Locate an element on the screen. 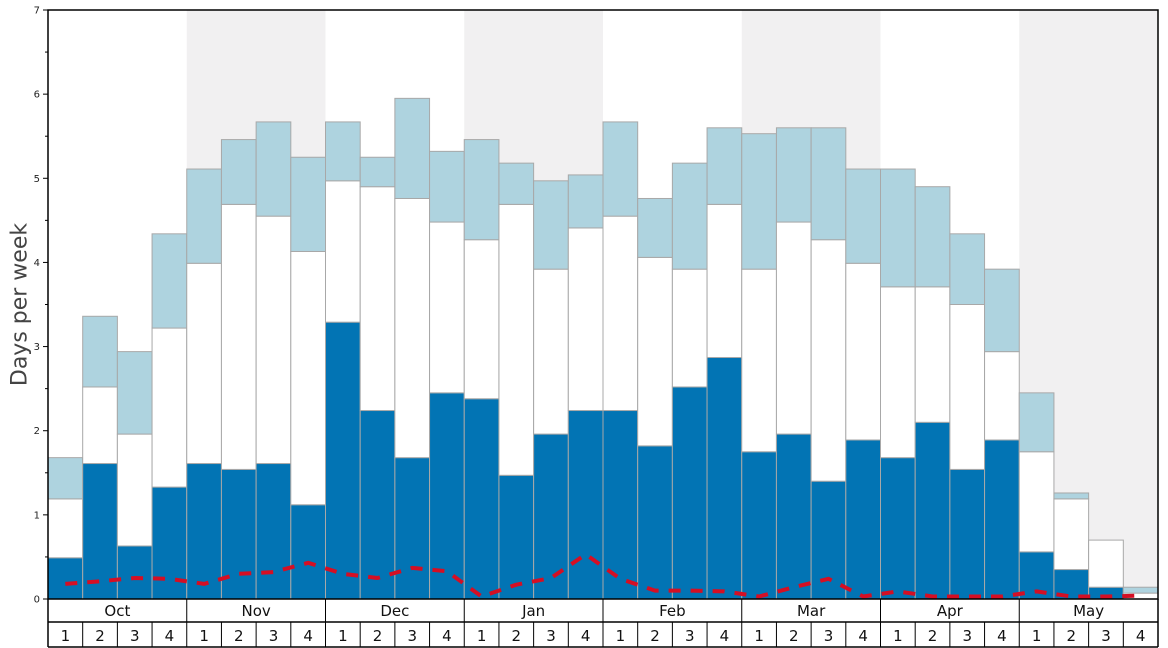 The height and width of the screenshot is (648, 1168). y-tick-label: 4 is located at coordinates (37, 263).